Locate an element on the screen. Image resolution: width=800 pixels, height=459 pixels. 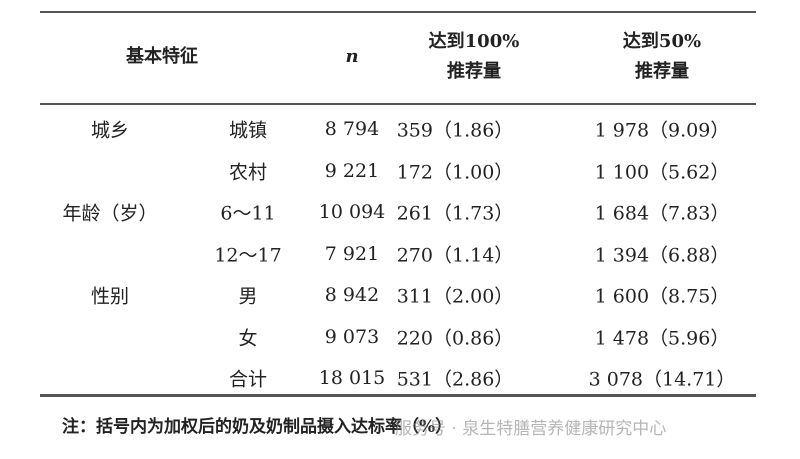
header-rule is located at coordinates (398, 104).